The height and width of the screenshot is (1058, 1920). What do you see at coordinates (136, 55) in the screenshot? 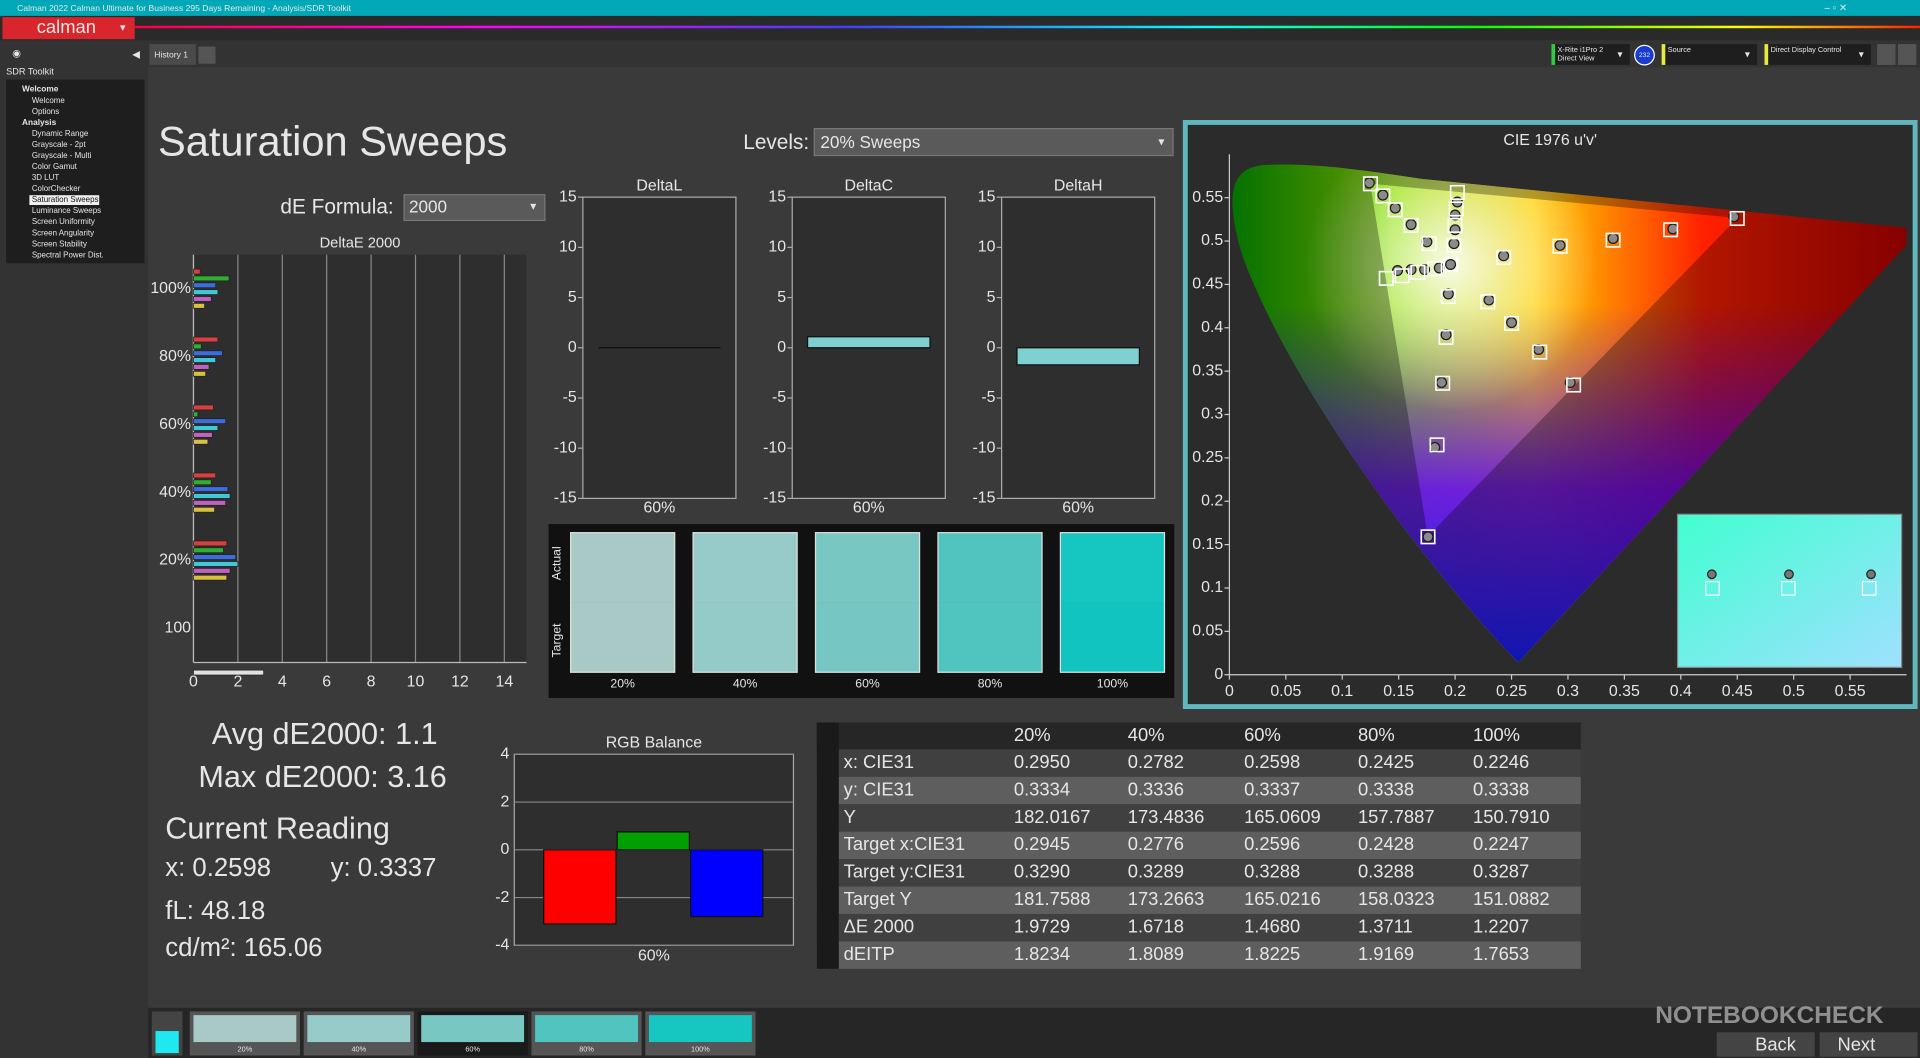
I see `sidebar-collapse: ◀` at bounding box center [136, 55].